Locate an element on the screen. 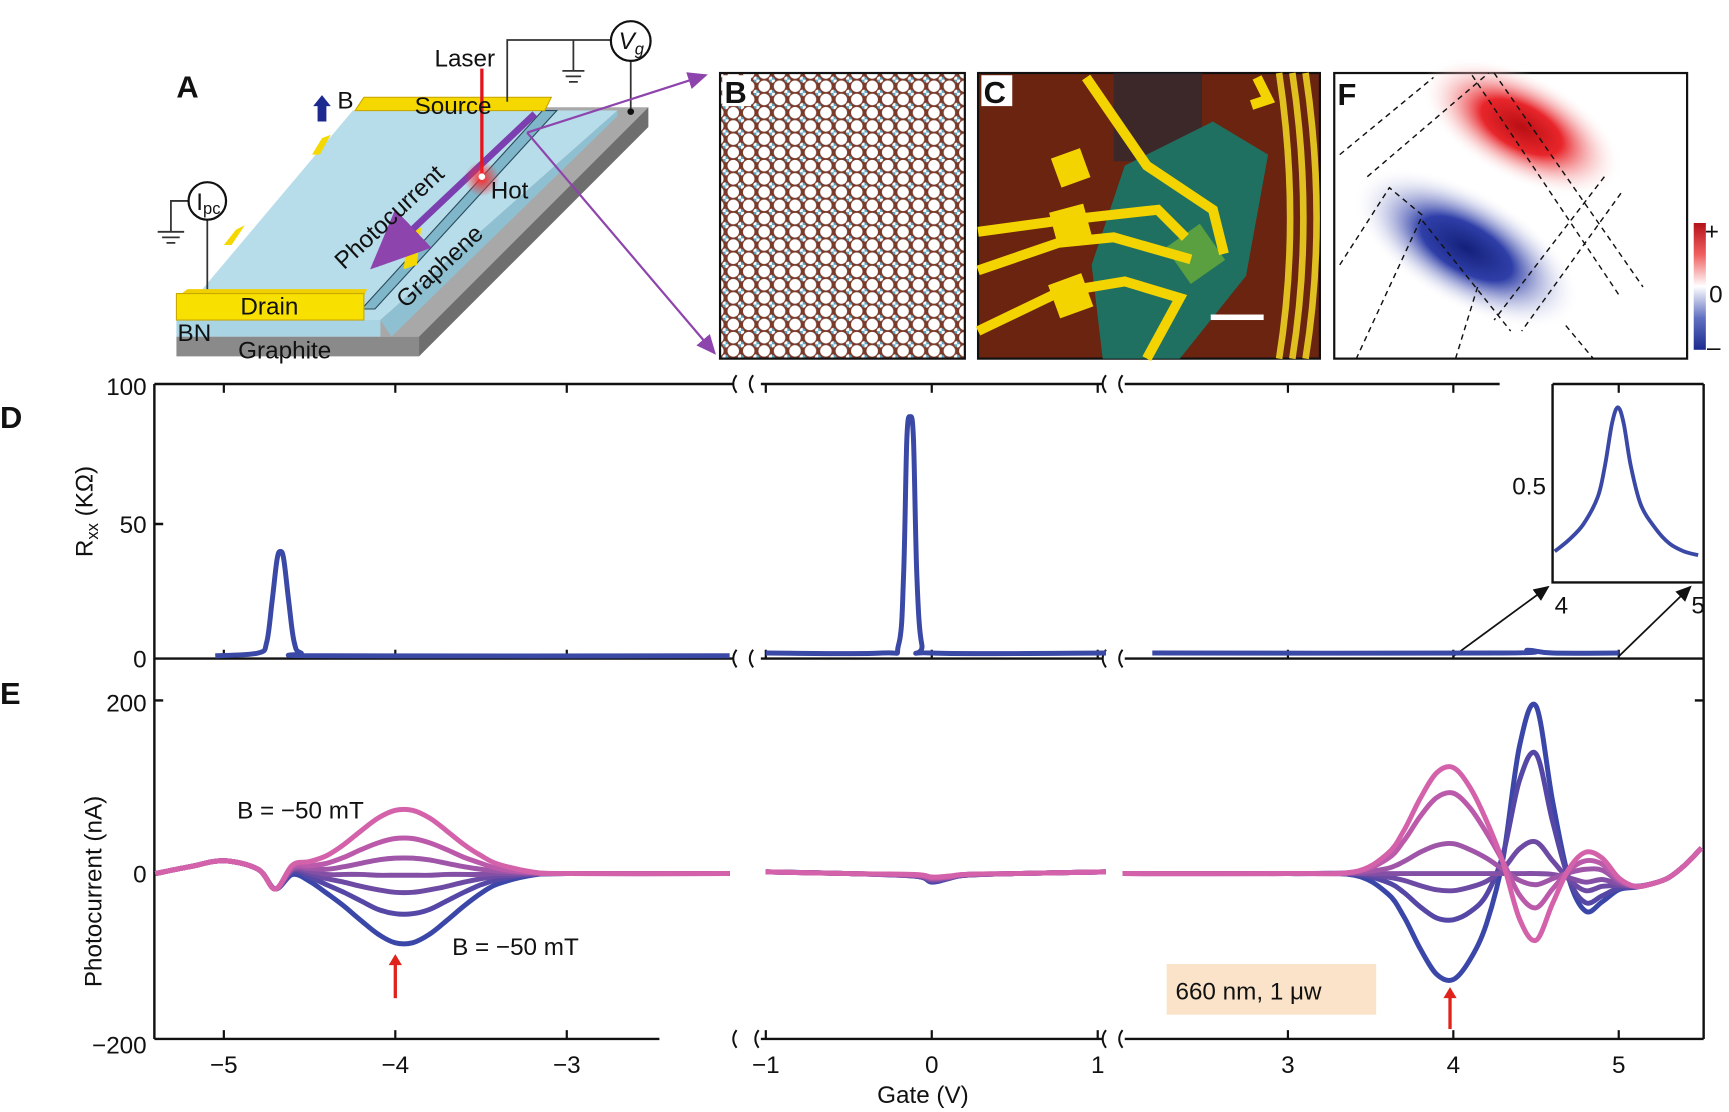 This screenshot has height=1112, width=1729. inset-rxx-curve is located at coordinates (1626, 481).